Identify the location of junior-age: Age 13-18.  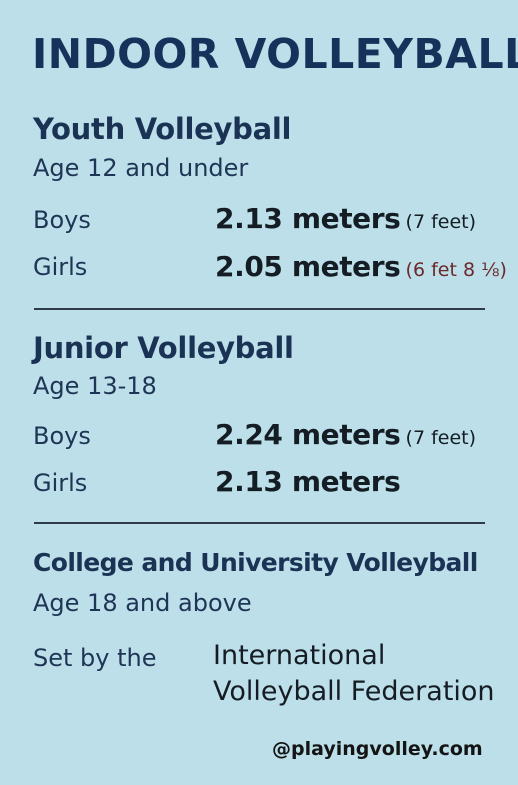
(95, 386).